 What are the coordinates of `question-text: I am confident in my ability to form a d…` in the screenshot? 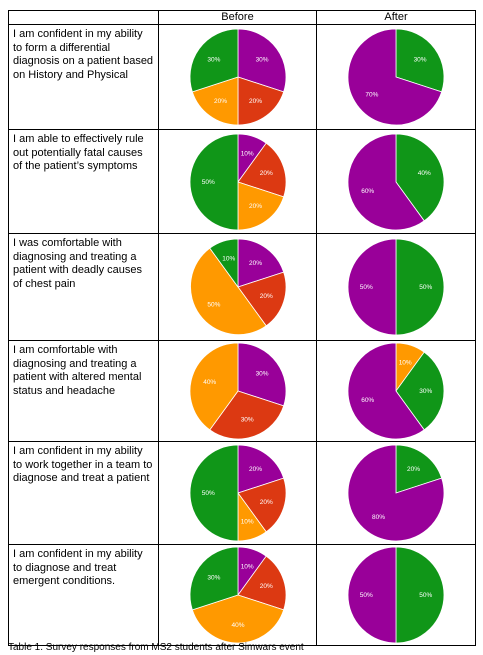 It's located at (83, 77).